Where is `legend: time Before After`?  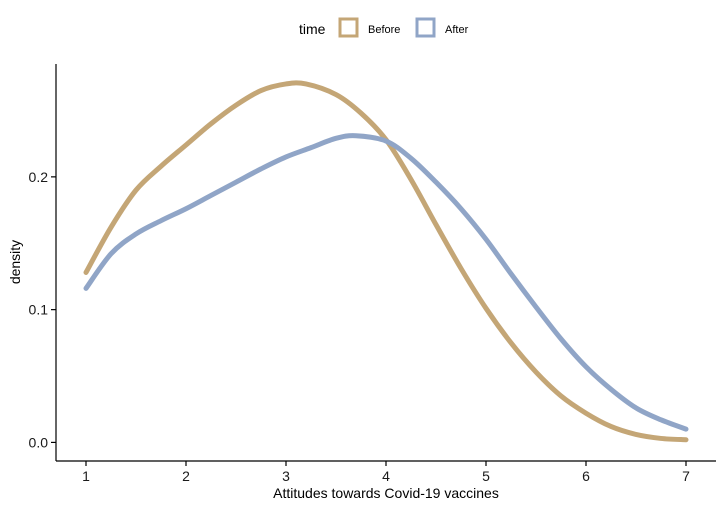
legend: time Before After is located at coordinates (384, 27).